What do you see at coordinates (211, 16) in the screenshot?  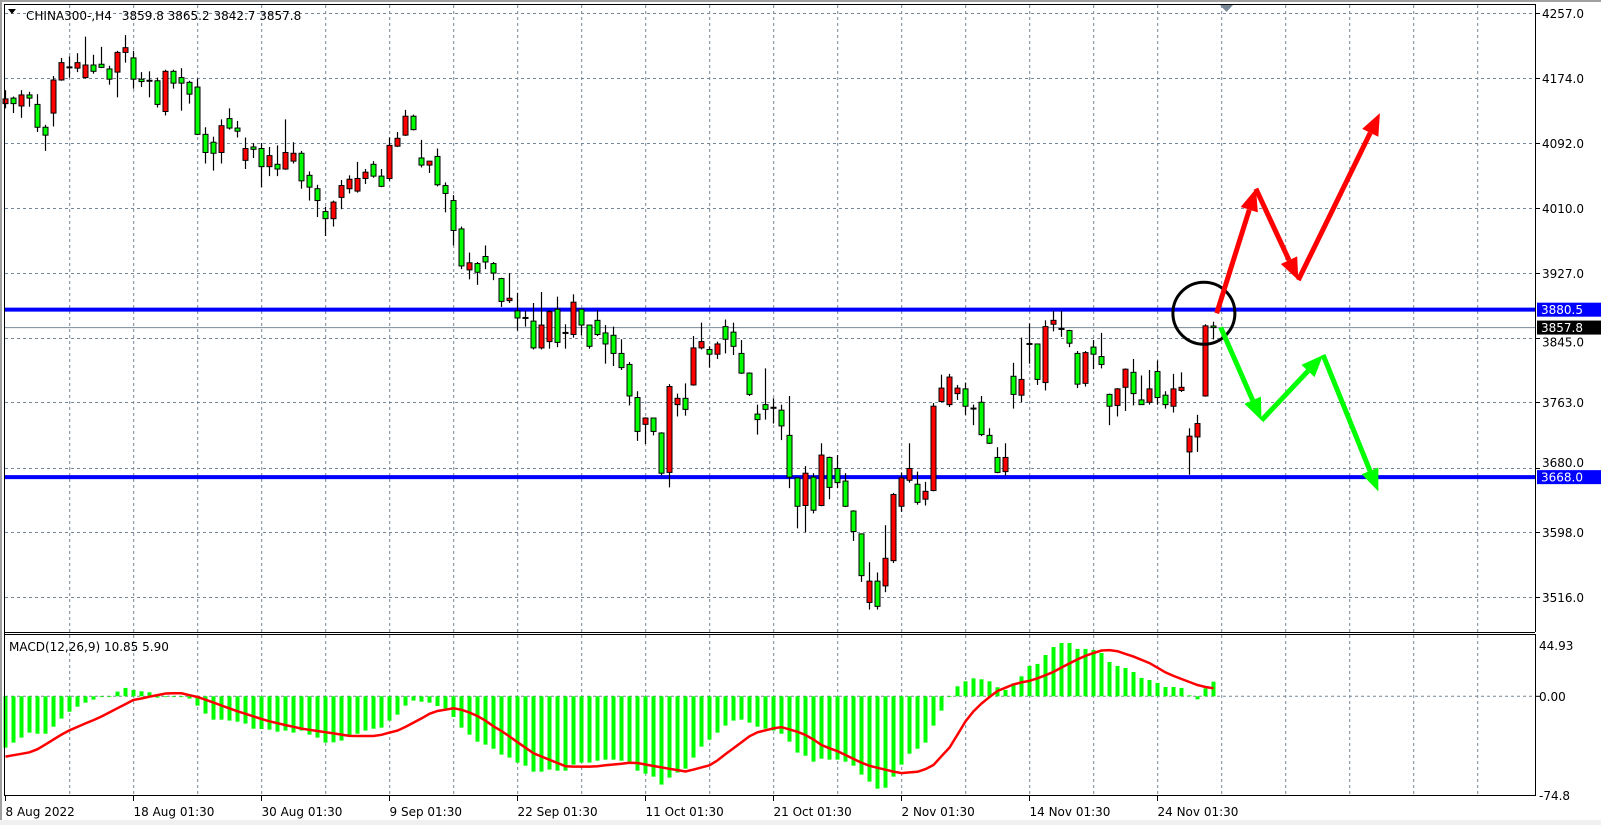 I see `ohlc-readout: 3859.8 3865.2 3842.7 3857.8` at bounding box center [211, 16].